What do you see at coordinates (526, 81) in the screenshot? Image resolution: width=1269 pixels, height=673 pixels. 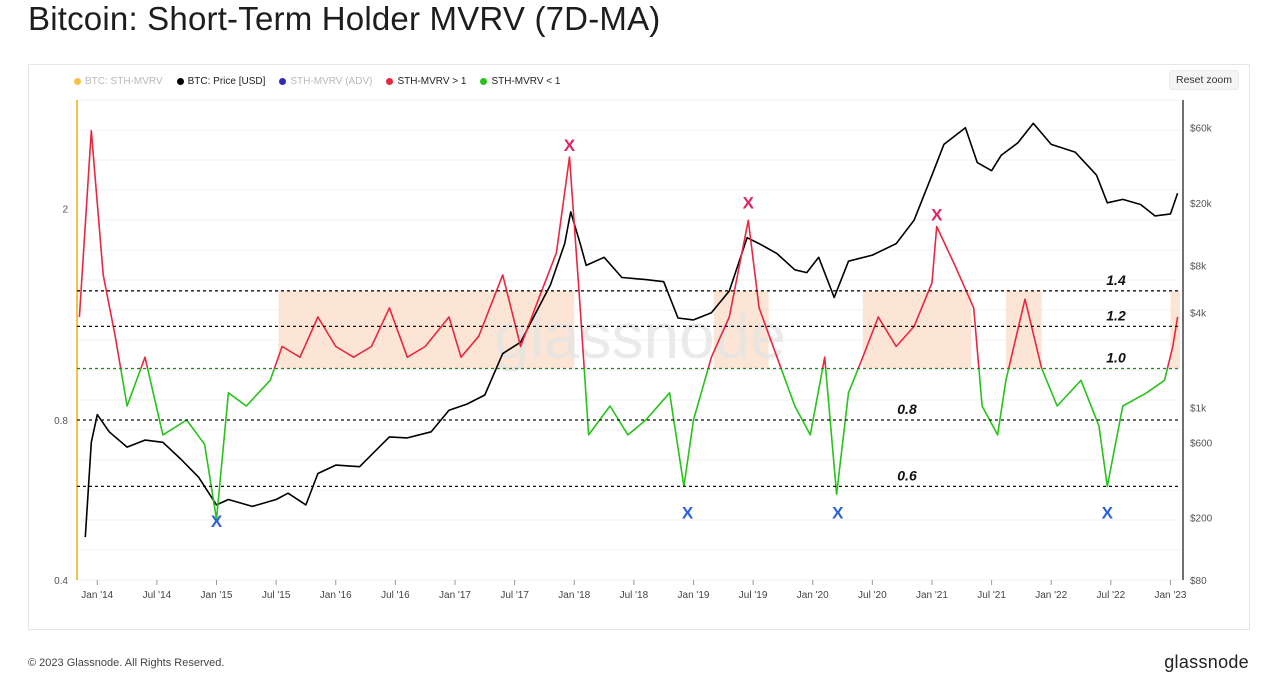 I see `legend-label: STH-MVRV < 1` at bounding box center [526, 81].